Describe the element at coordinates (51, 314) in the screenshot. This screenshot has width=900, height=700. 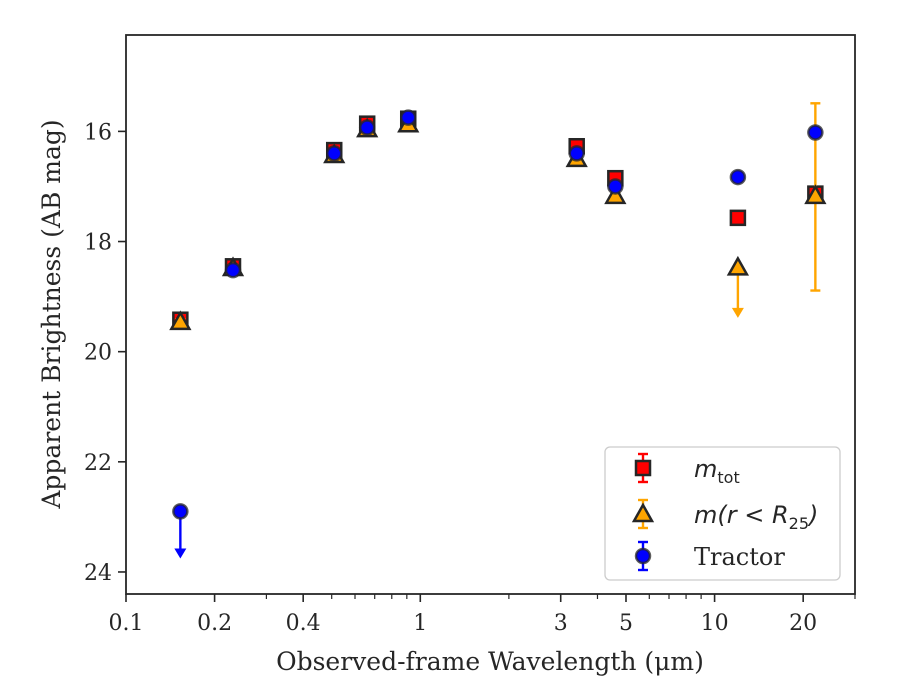
I see `y-axis-label: Apparent Brightness (AB mag)` at that location.